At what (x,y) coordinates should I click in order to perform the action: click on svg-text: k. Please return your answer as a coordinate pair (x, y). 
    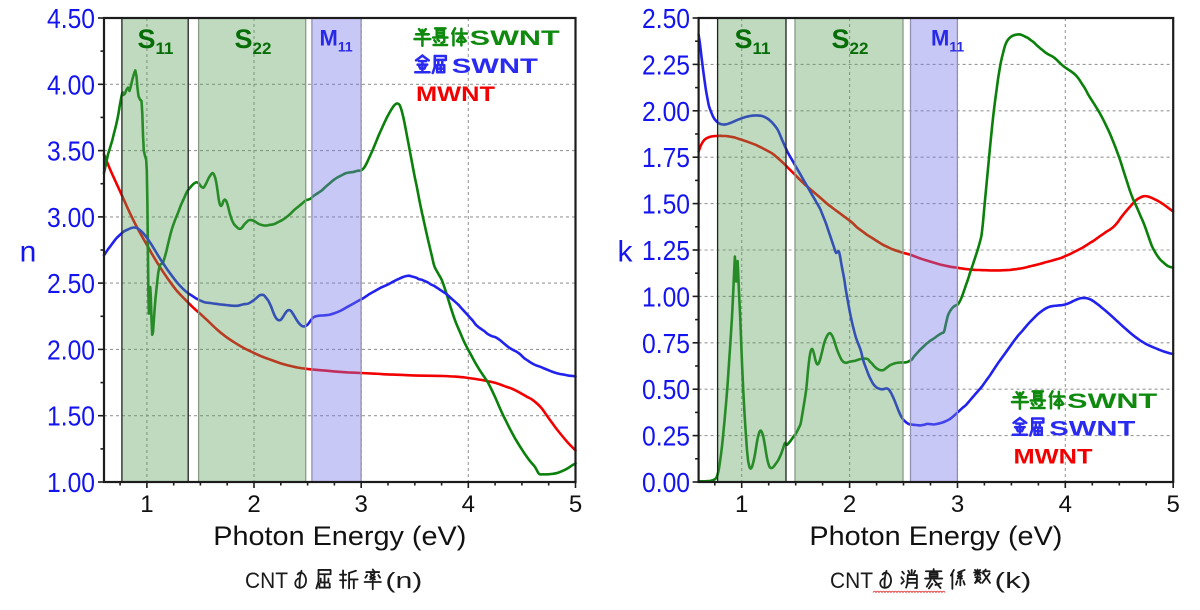
    Looking at the image, I should click on (626, 252).